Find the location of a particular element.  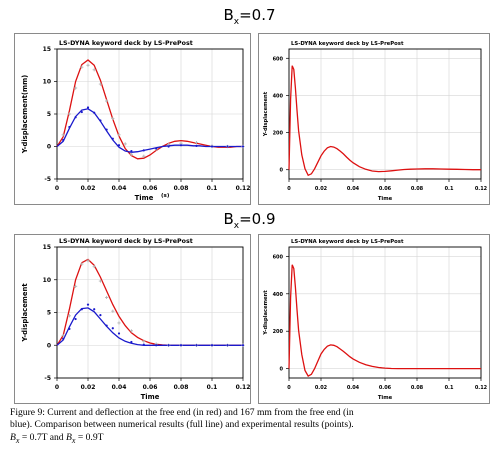

section-title-bx07: Bx=0.7 is located at coordinates (249, 16).